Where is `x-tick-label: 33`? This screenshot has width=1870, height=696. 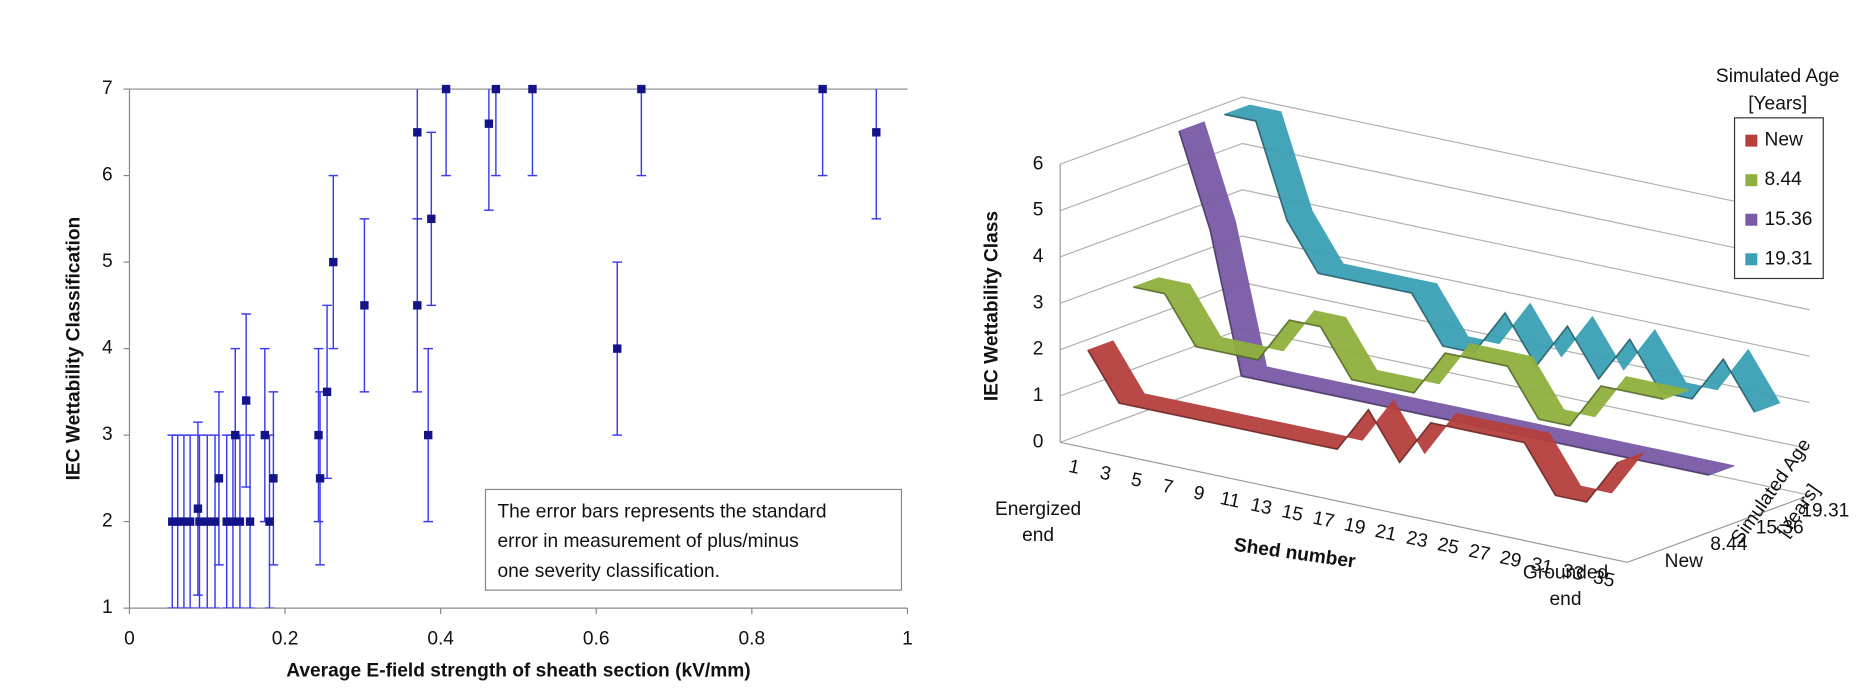
x-tick-label: 33 is located at coordinates (1572, 572).